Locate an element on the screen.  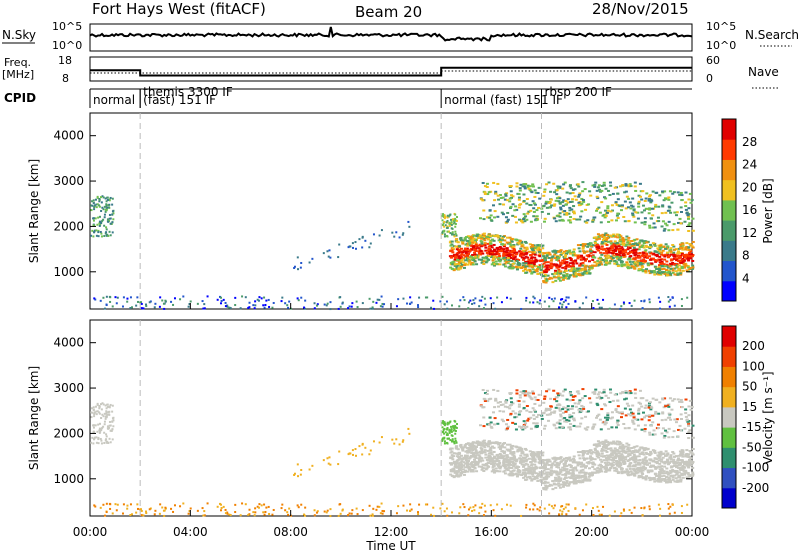
nave-line is located at coordinates (391, 72).